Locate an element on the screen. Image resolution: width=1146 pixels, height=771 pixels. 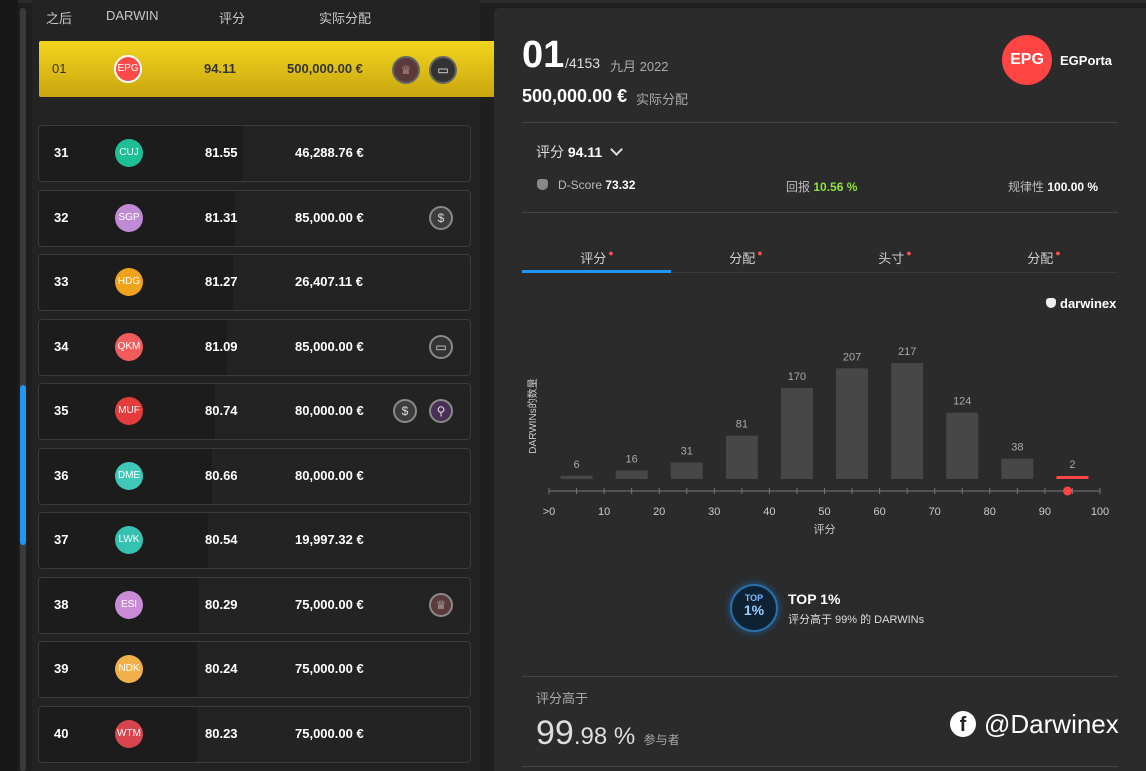
score-above-big: 99 is located at coordinates (555, 733).